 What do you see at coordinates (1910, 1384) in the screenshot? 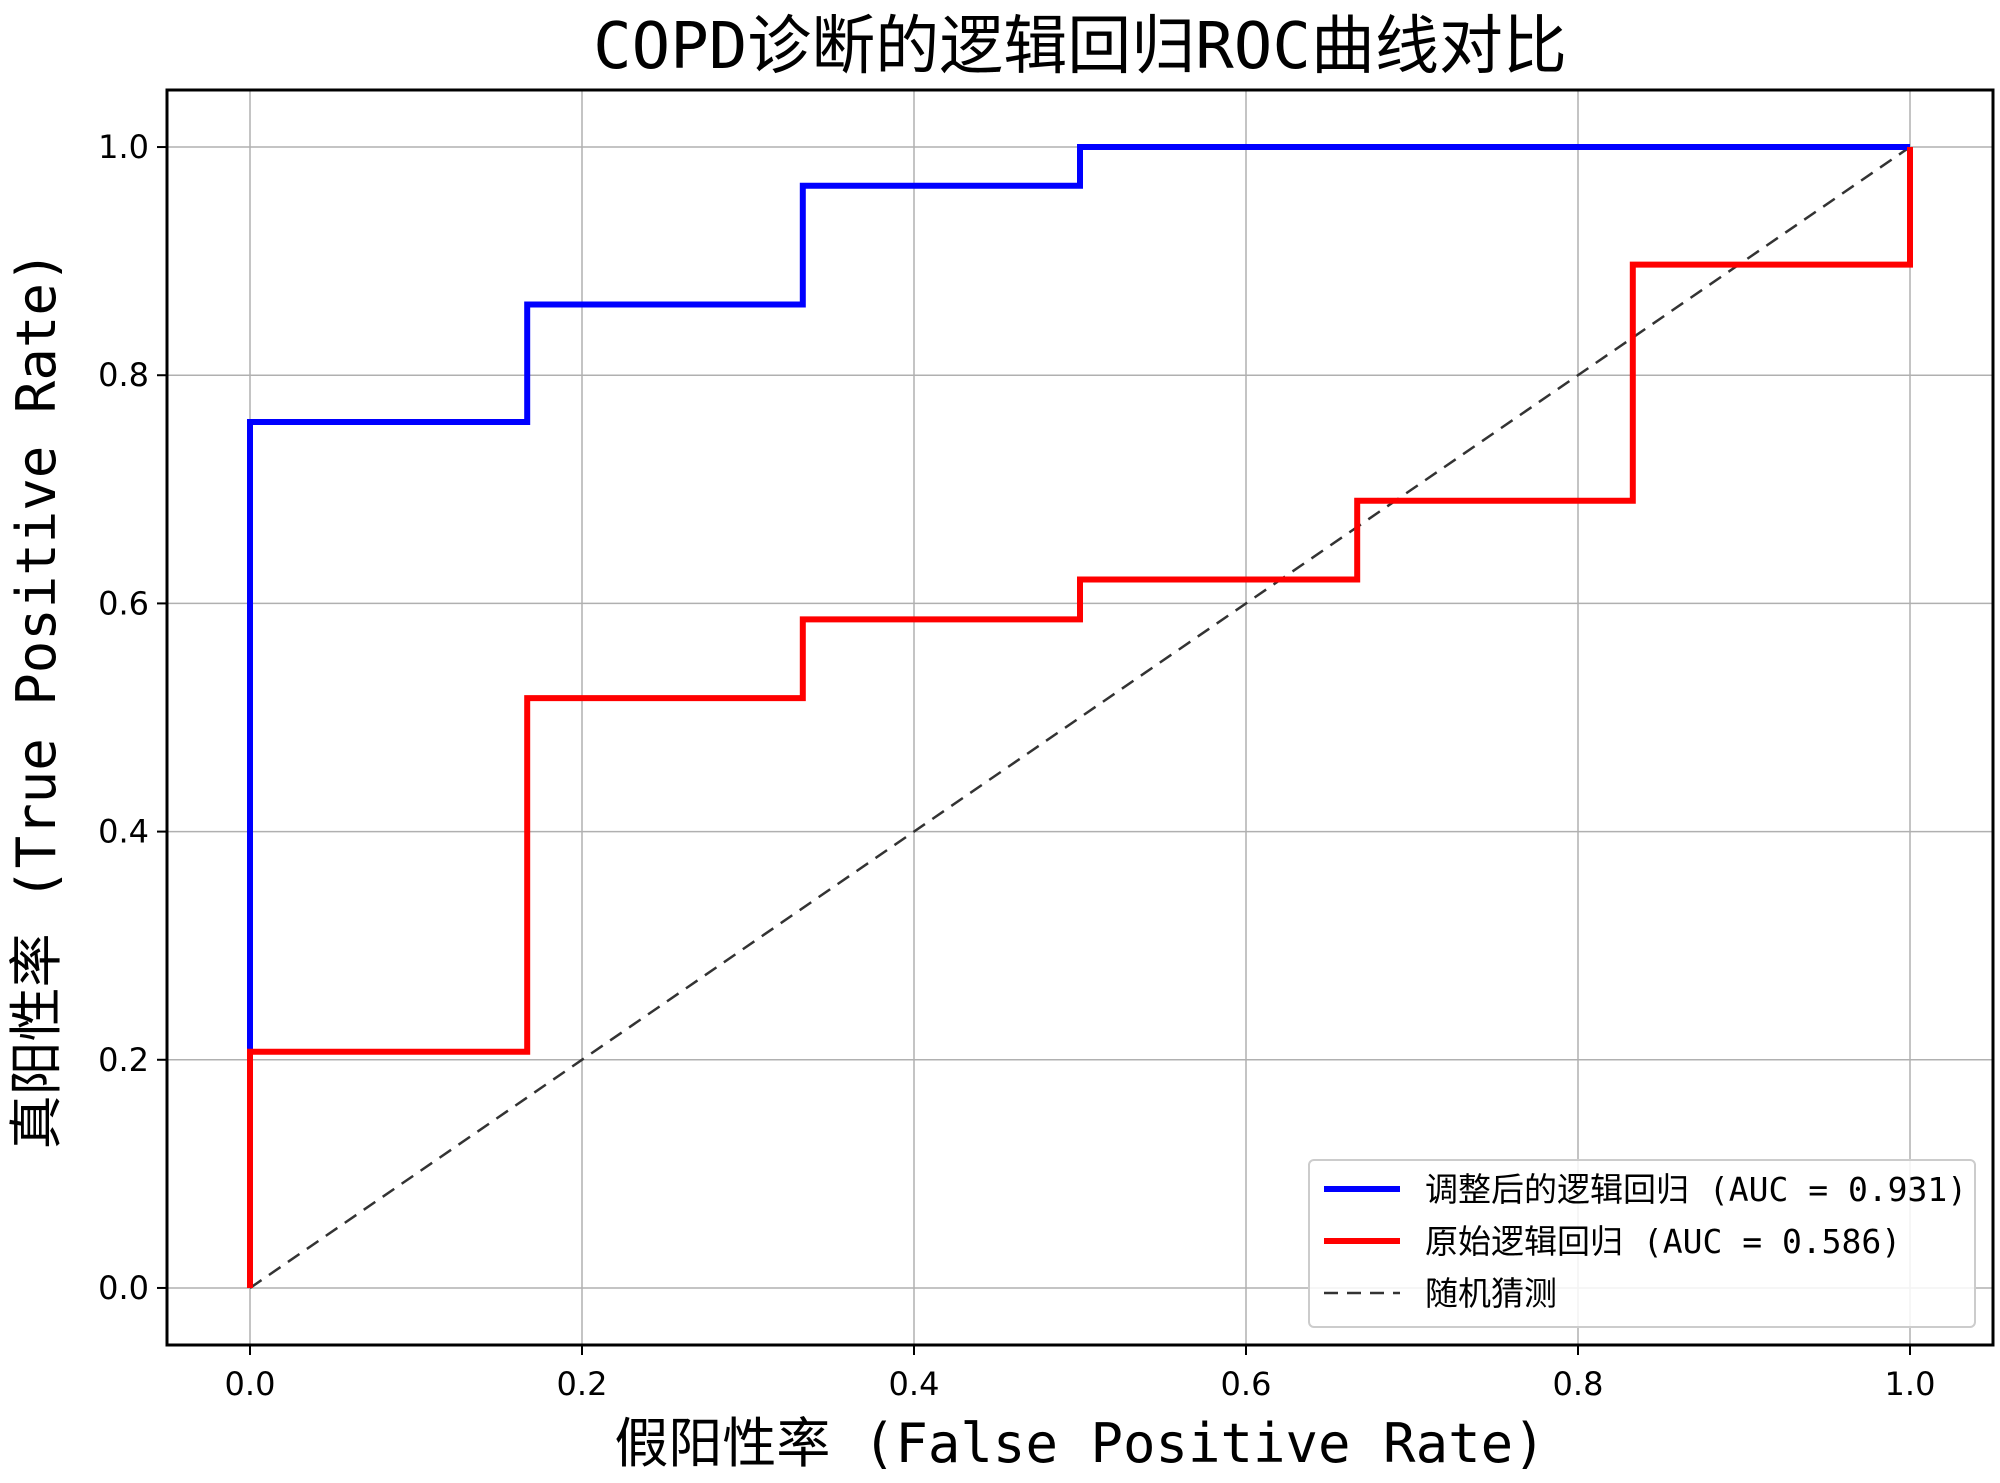
I see `x-tick-label: 1.0` at bounding box center [1910, 1384].